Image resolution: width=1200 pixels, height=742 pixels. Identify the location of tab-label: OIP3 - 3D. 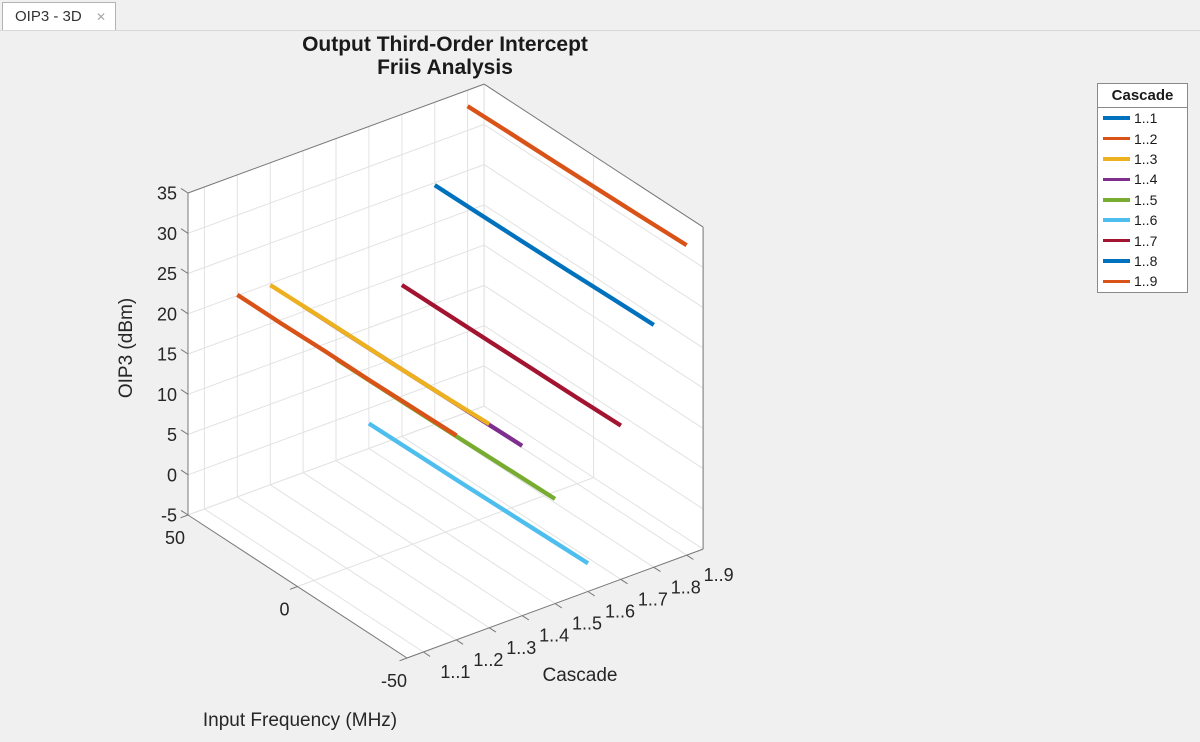
(48, 16).